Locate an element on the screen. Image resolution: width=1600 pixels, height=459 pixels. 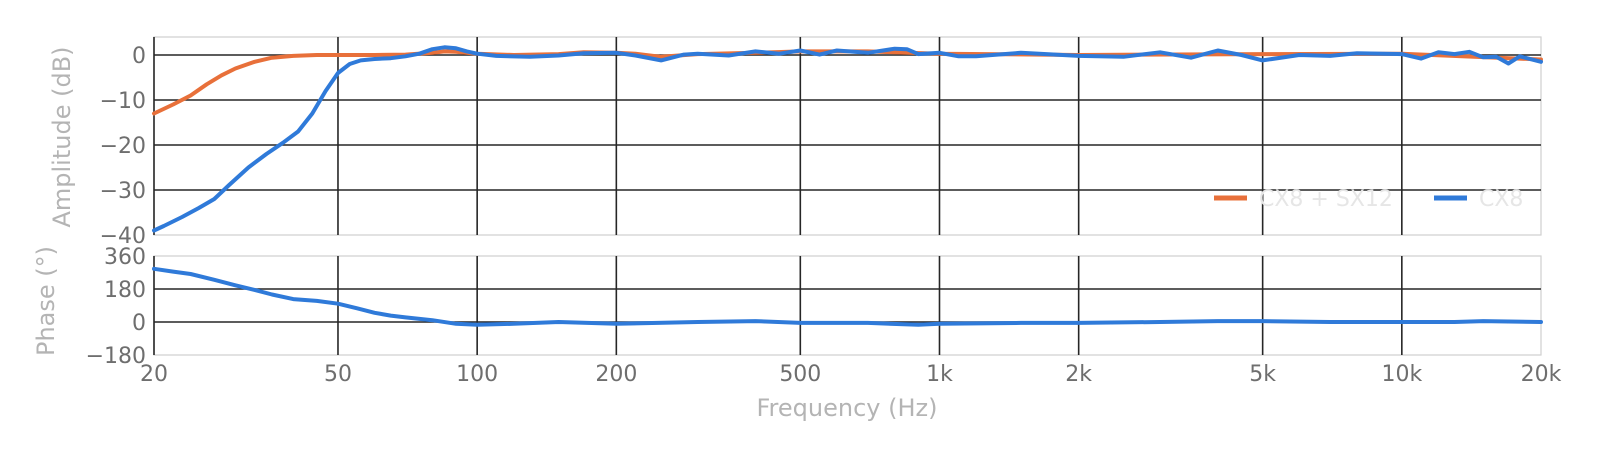
amplitude-axis-label: Amplitude (dB) is located at coordinates (62, 136).